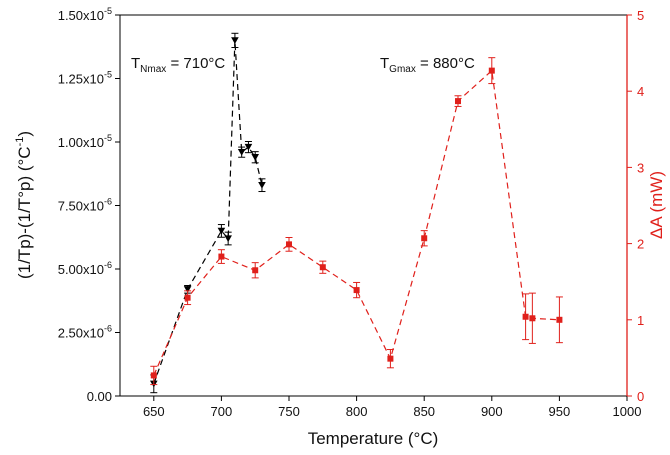 The image size is (670, 455). What do you see at coordinates (195, 63) in the screenshot?
I see `annotation-tnmax-value: = 710°C` at bounding box center [195, 63].